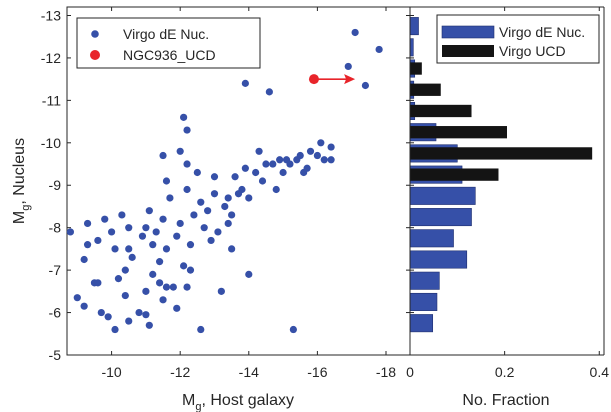  What do you see at coordinates (468, 32) in the screenshot?
I see `legend-swatch-dwarf` at bounding box center [468, 32].